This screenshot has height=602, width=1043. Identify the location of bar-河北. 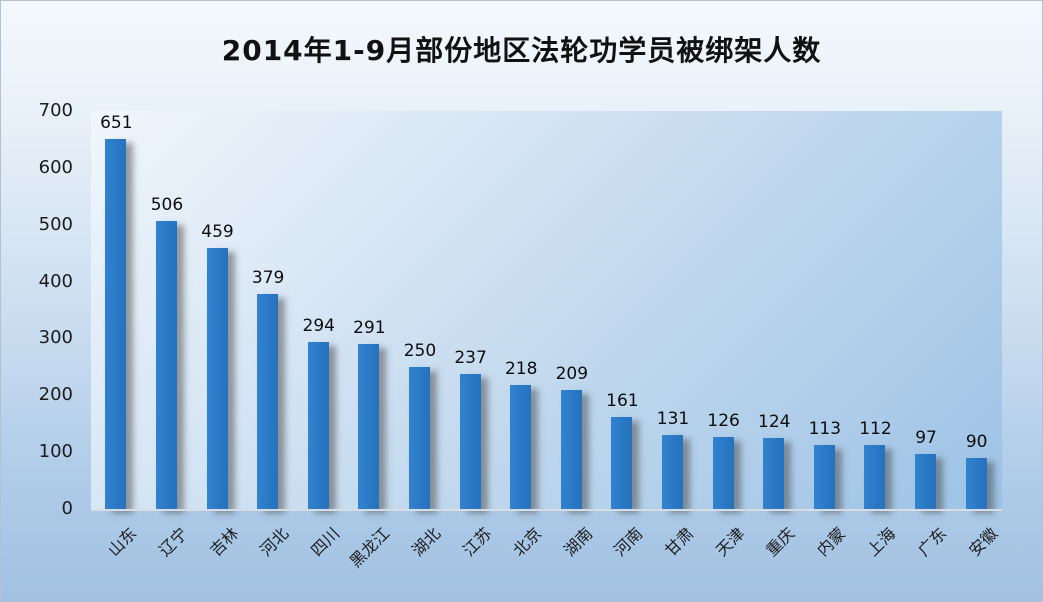
(268, 401).